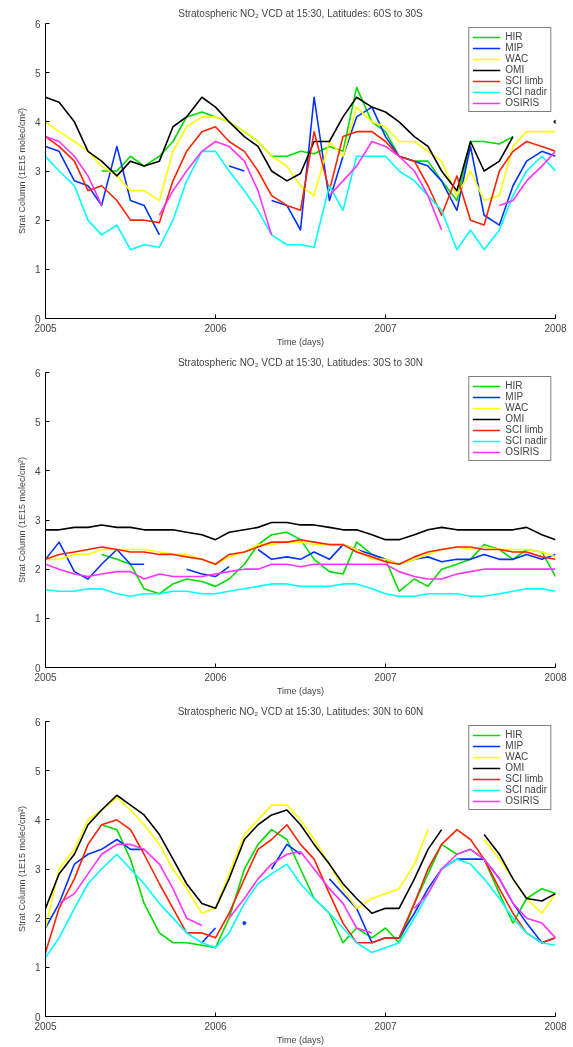 The image size is (573, 1047). What do you see at coordinates (301, 13) in the screenshot?
I see `chart-title: Stratospheric NO₂ VCD at 15:30, Latitudes: 60S to 30S` at bounding box center [301, 13].